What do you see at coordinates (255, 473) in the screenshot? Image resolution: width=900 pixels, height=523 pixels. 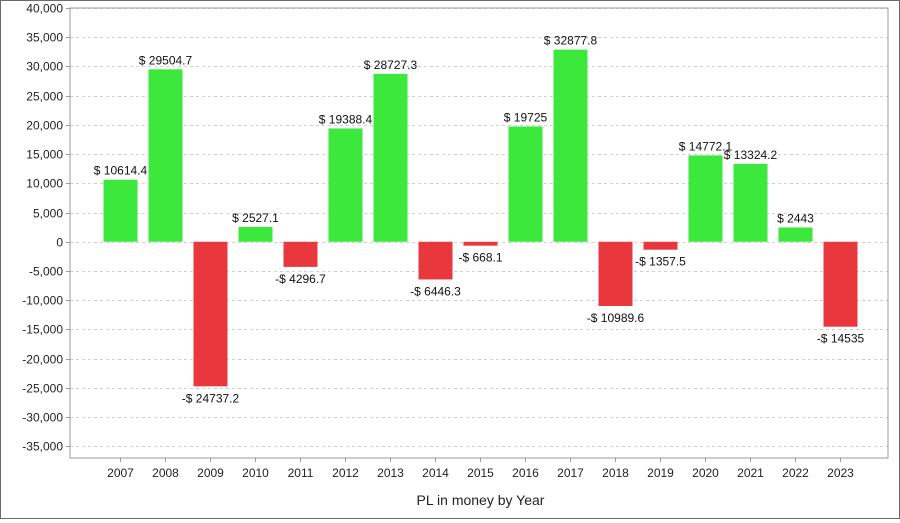 I see `x-tick-label-2010: 2010` at bounding box center [255, 473].